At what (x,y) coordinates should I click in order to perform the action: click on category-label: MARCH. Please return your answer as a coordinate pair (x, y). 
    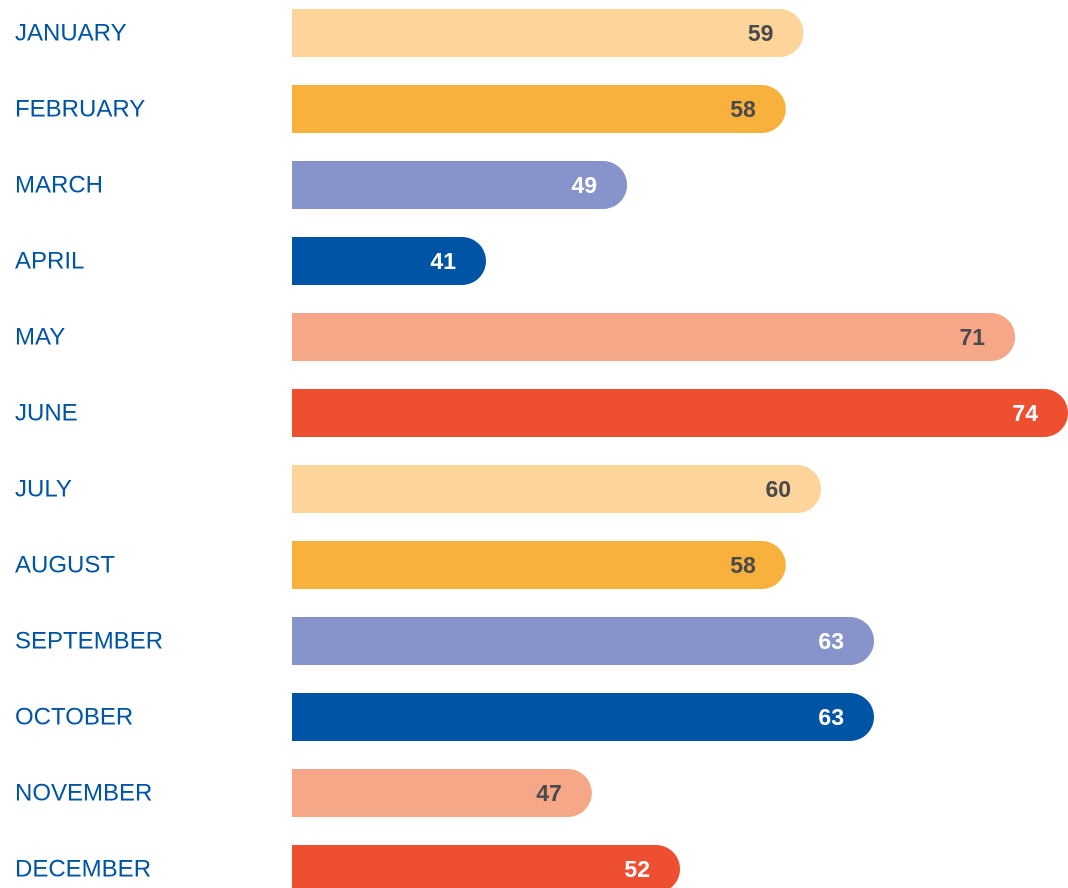
    Looking at the image, I should click on (59, 185).